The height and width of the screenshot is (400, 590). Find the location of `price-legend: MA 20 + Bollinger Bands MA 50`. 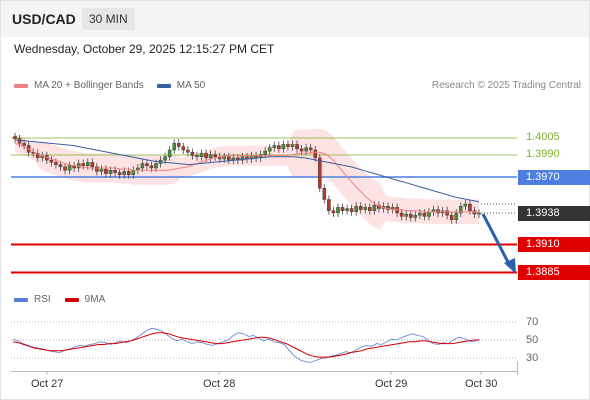

price-legend: MA 20 + Bollinger Bands MA 50 is located at coordinates (109, 85).